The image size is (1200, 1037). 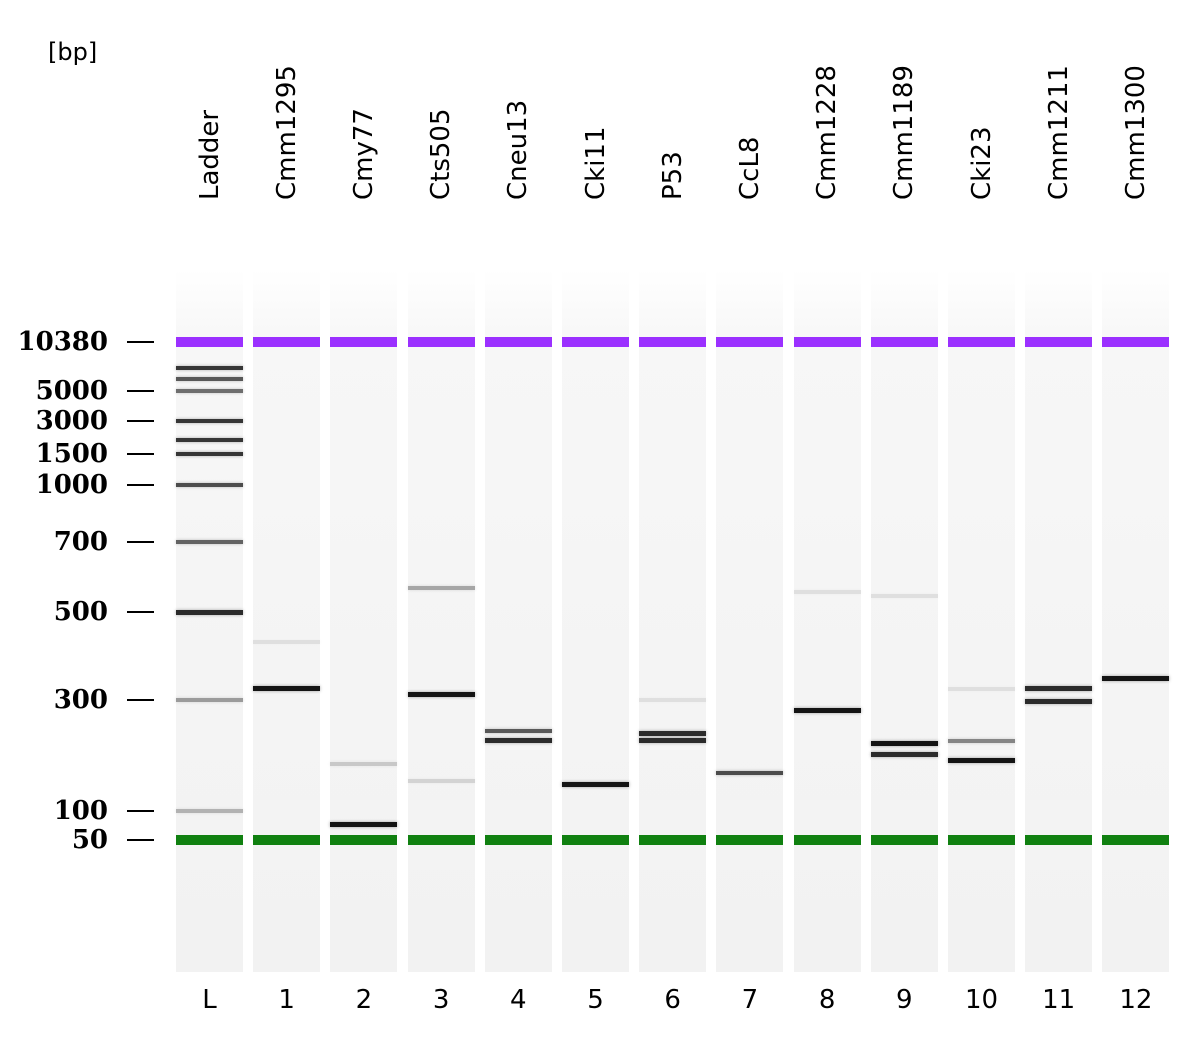 What do you see at coordinates (73, 52) in the screenshot?
I see `unit-label: [bp]` at bounding box center [73, 52].